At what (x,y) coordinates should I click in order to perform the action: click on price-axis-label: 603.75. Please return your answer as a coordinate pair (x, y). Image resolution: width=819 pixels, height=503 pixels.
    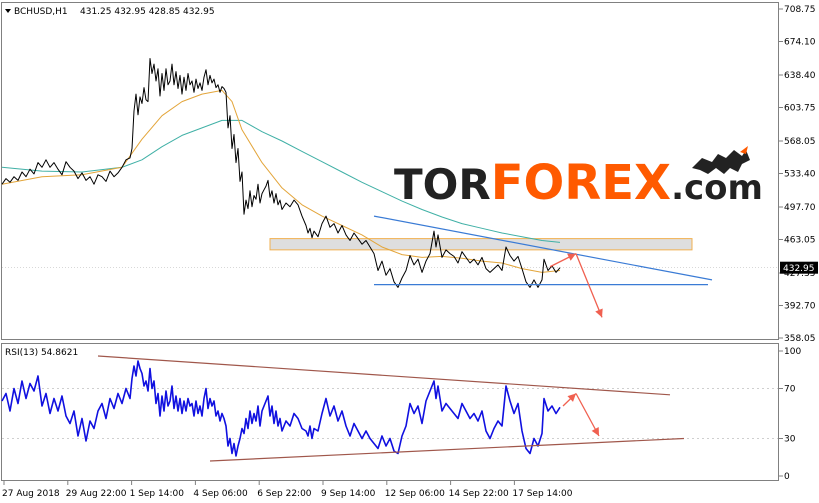
    Looking at the image, I should click on (800, 109).